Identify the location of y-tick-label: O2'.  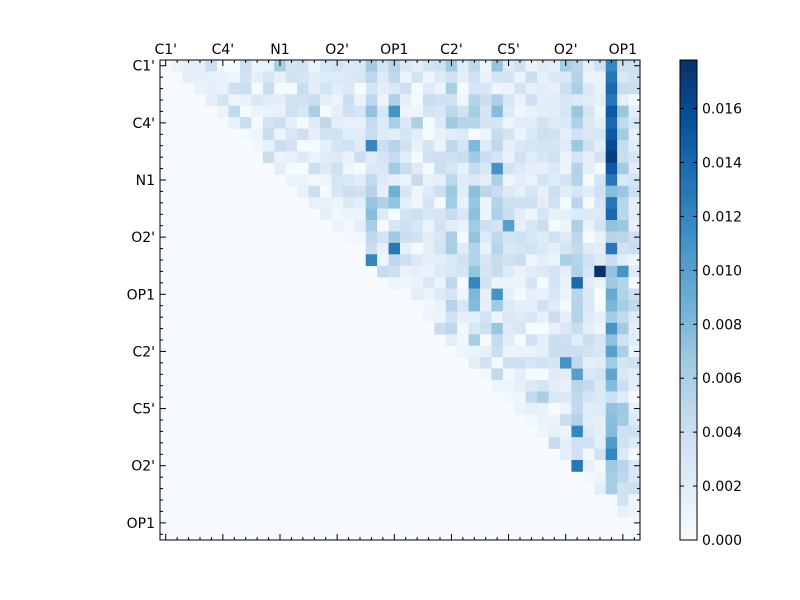
(143, 467).